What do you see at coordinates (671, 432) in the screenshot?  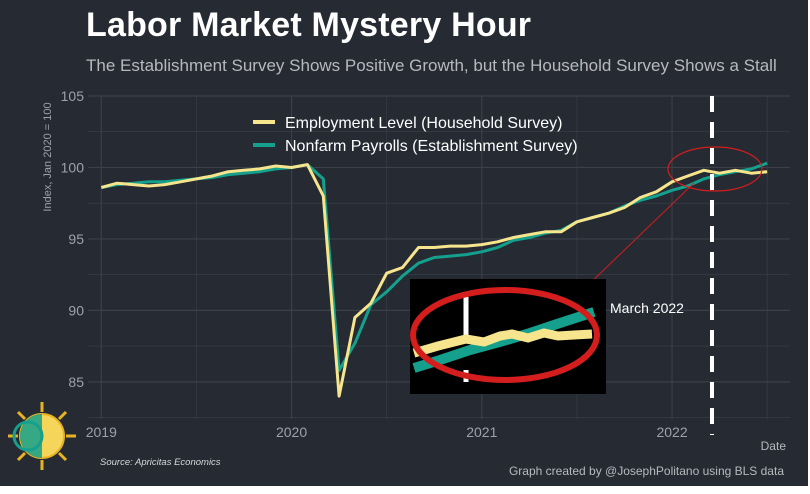 I see `x-tick-label: 2022` at bounding box center [671, 432].